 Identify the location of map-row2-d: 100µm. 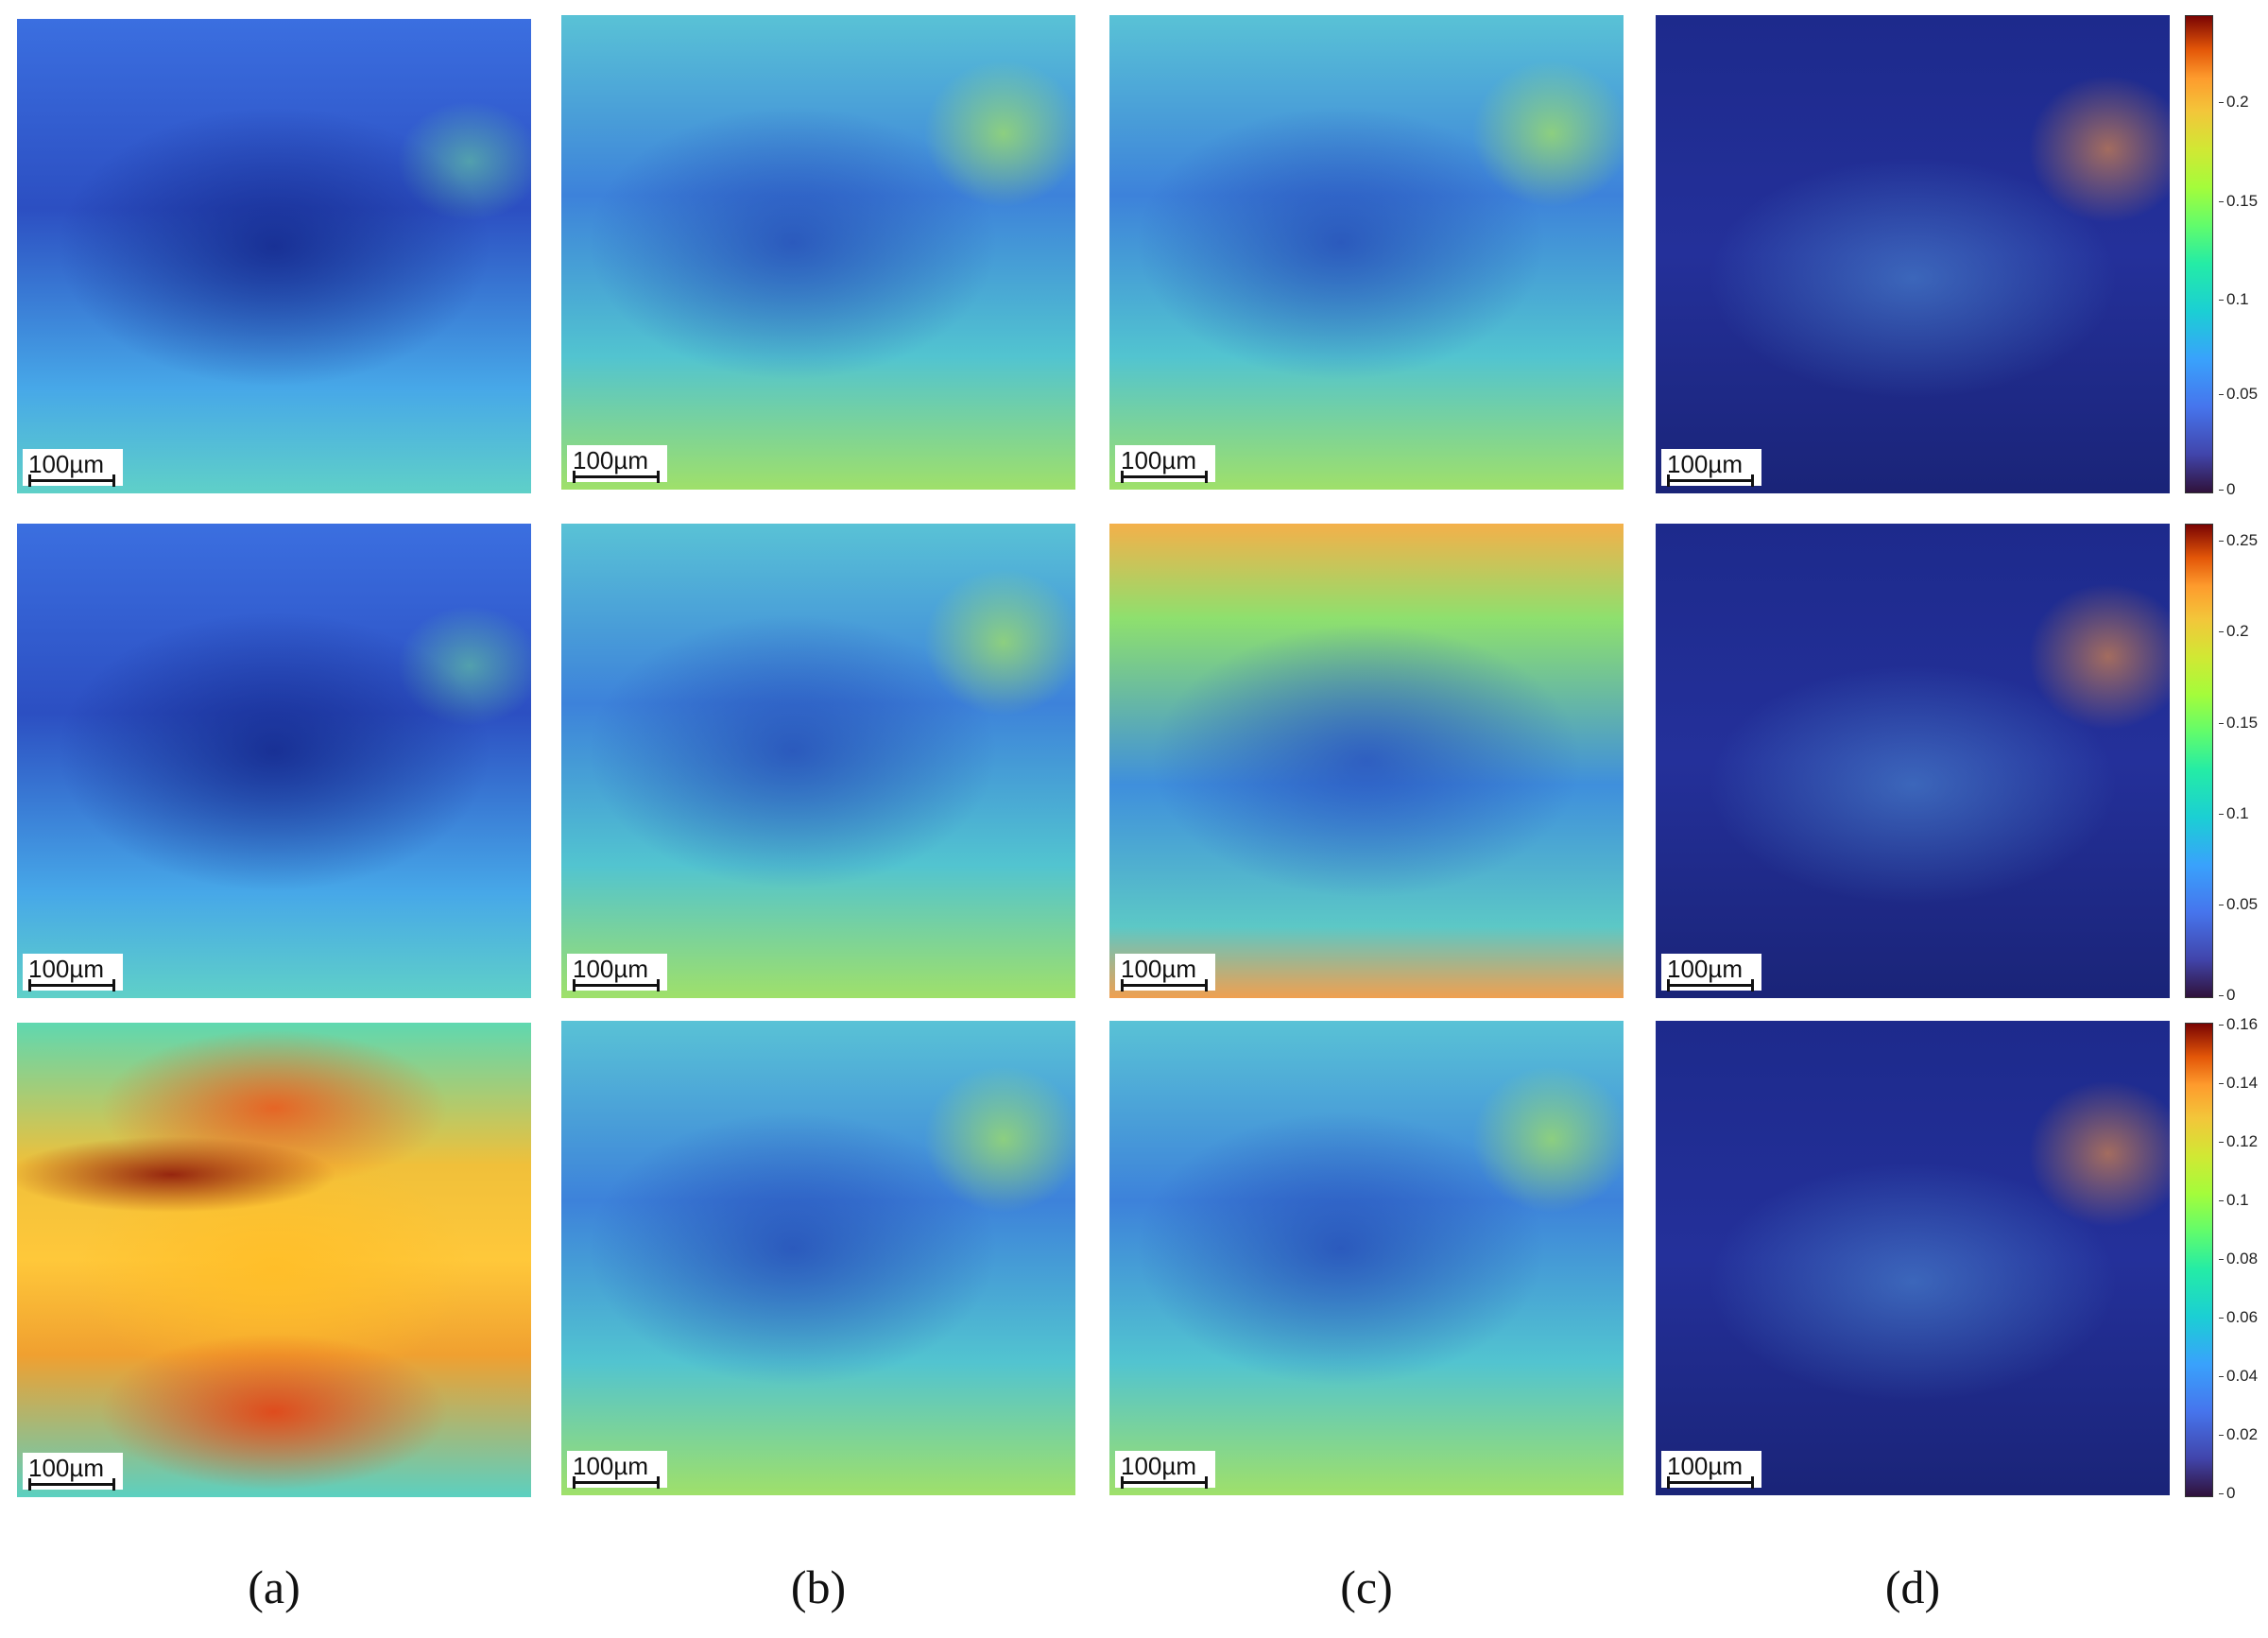
(1913, 761).